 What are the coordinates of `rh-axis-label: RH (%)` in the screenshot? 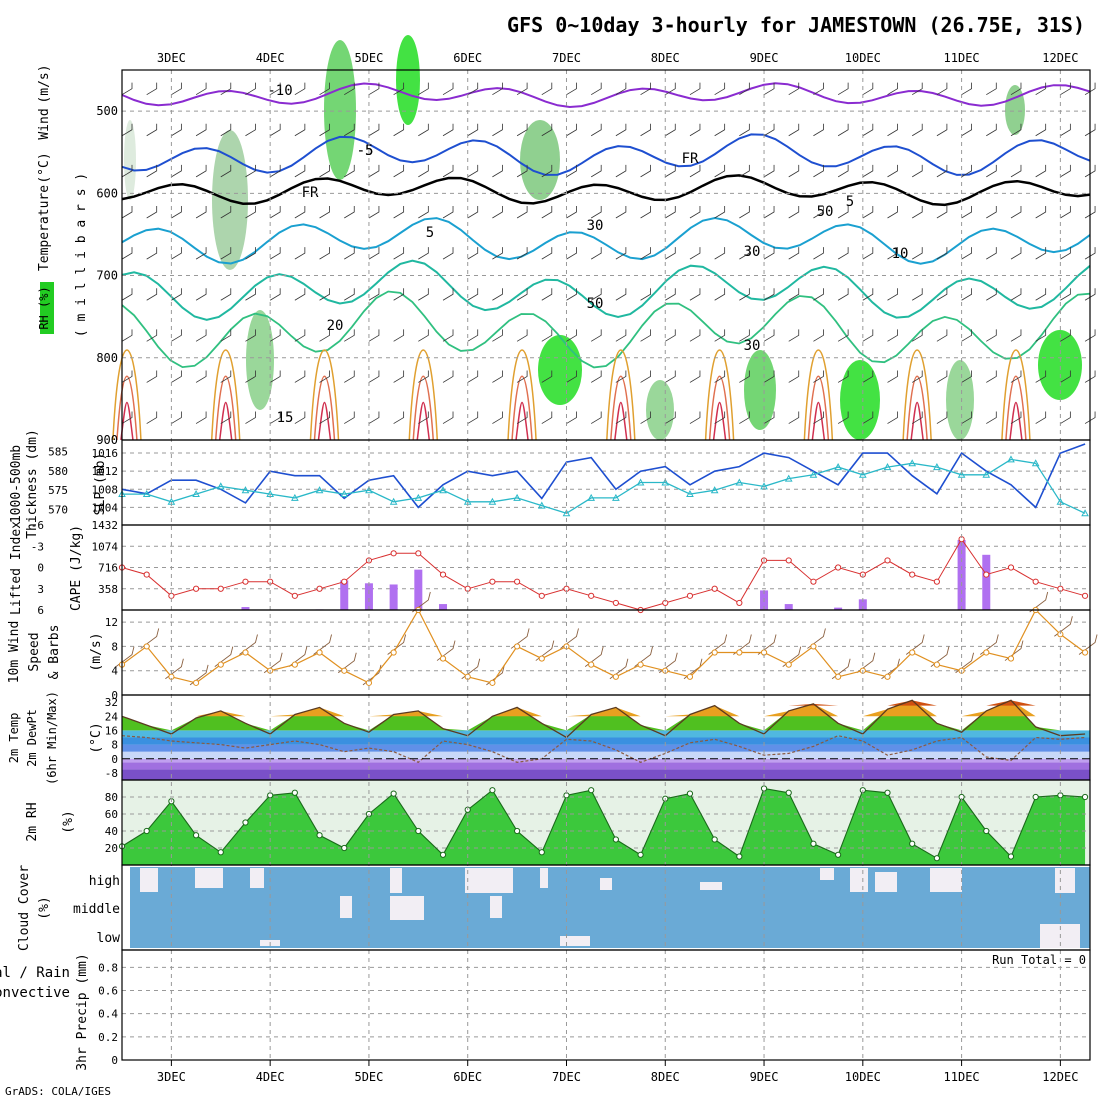 It's located at (44, 307).